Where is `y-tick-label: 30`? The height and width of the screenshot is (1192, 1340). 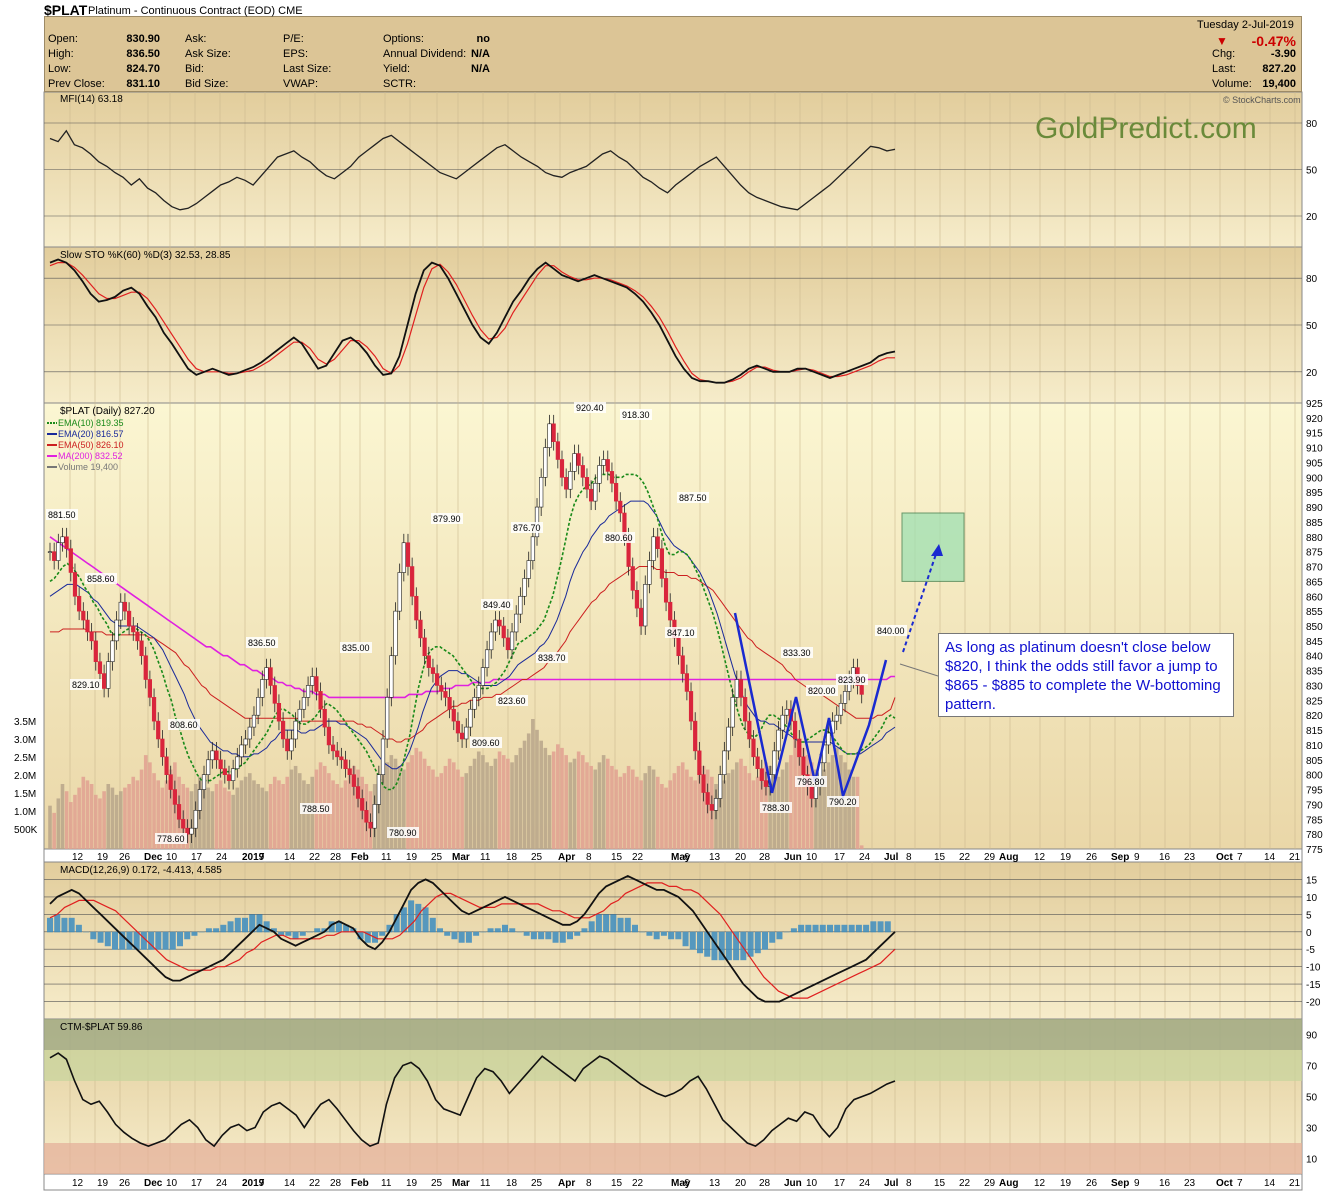 y-tick-label: 30 is located at coordinates (1312, 1129).